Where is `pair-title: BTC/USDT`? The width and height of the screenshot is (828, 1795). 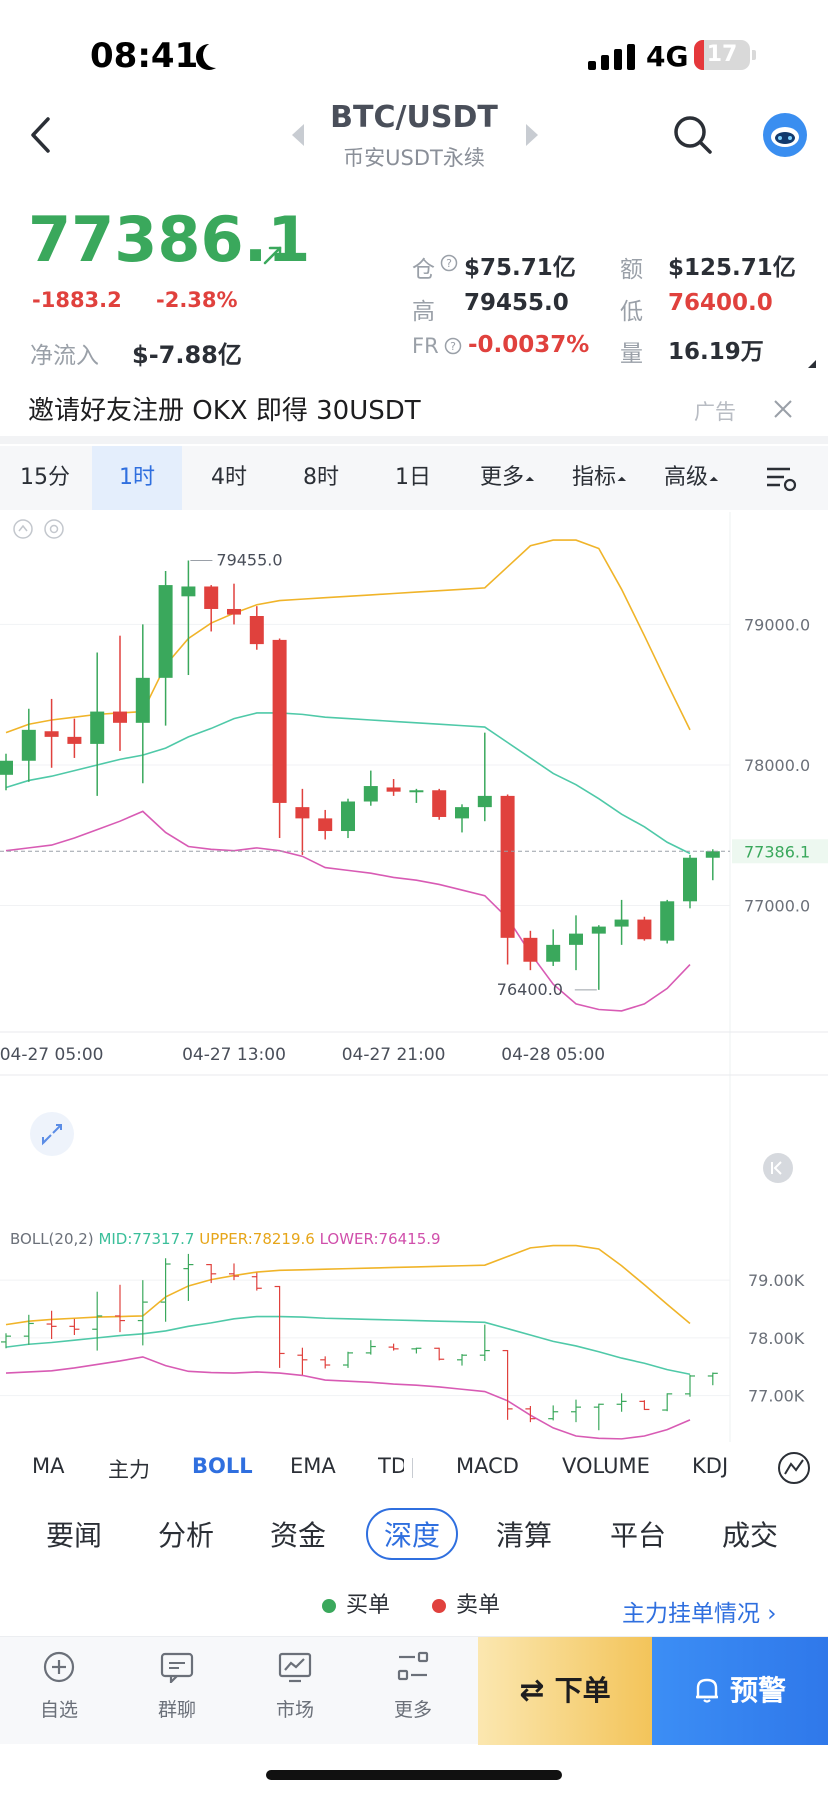 pair-title: BTC/USDT is located at coordinates (414, 117).